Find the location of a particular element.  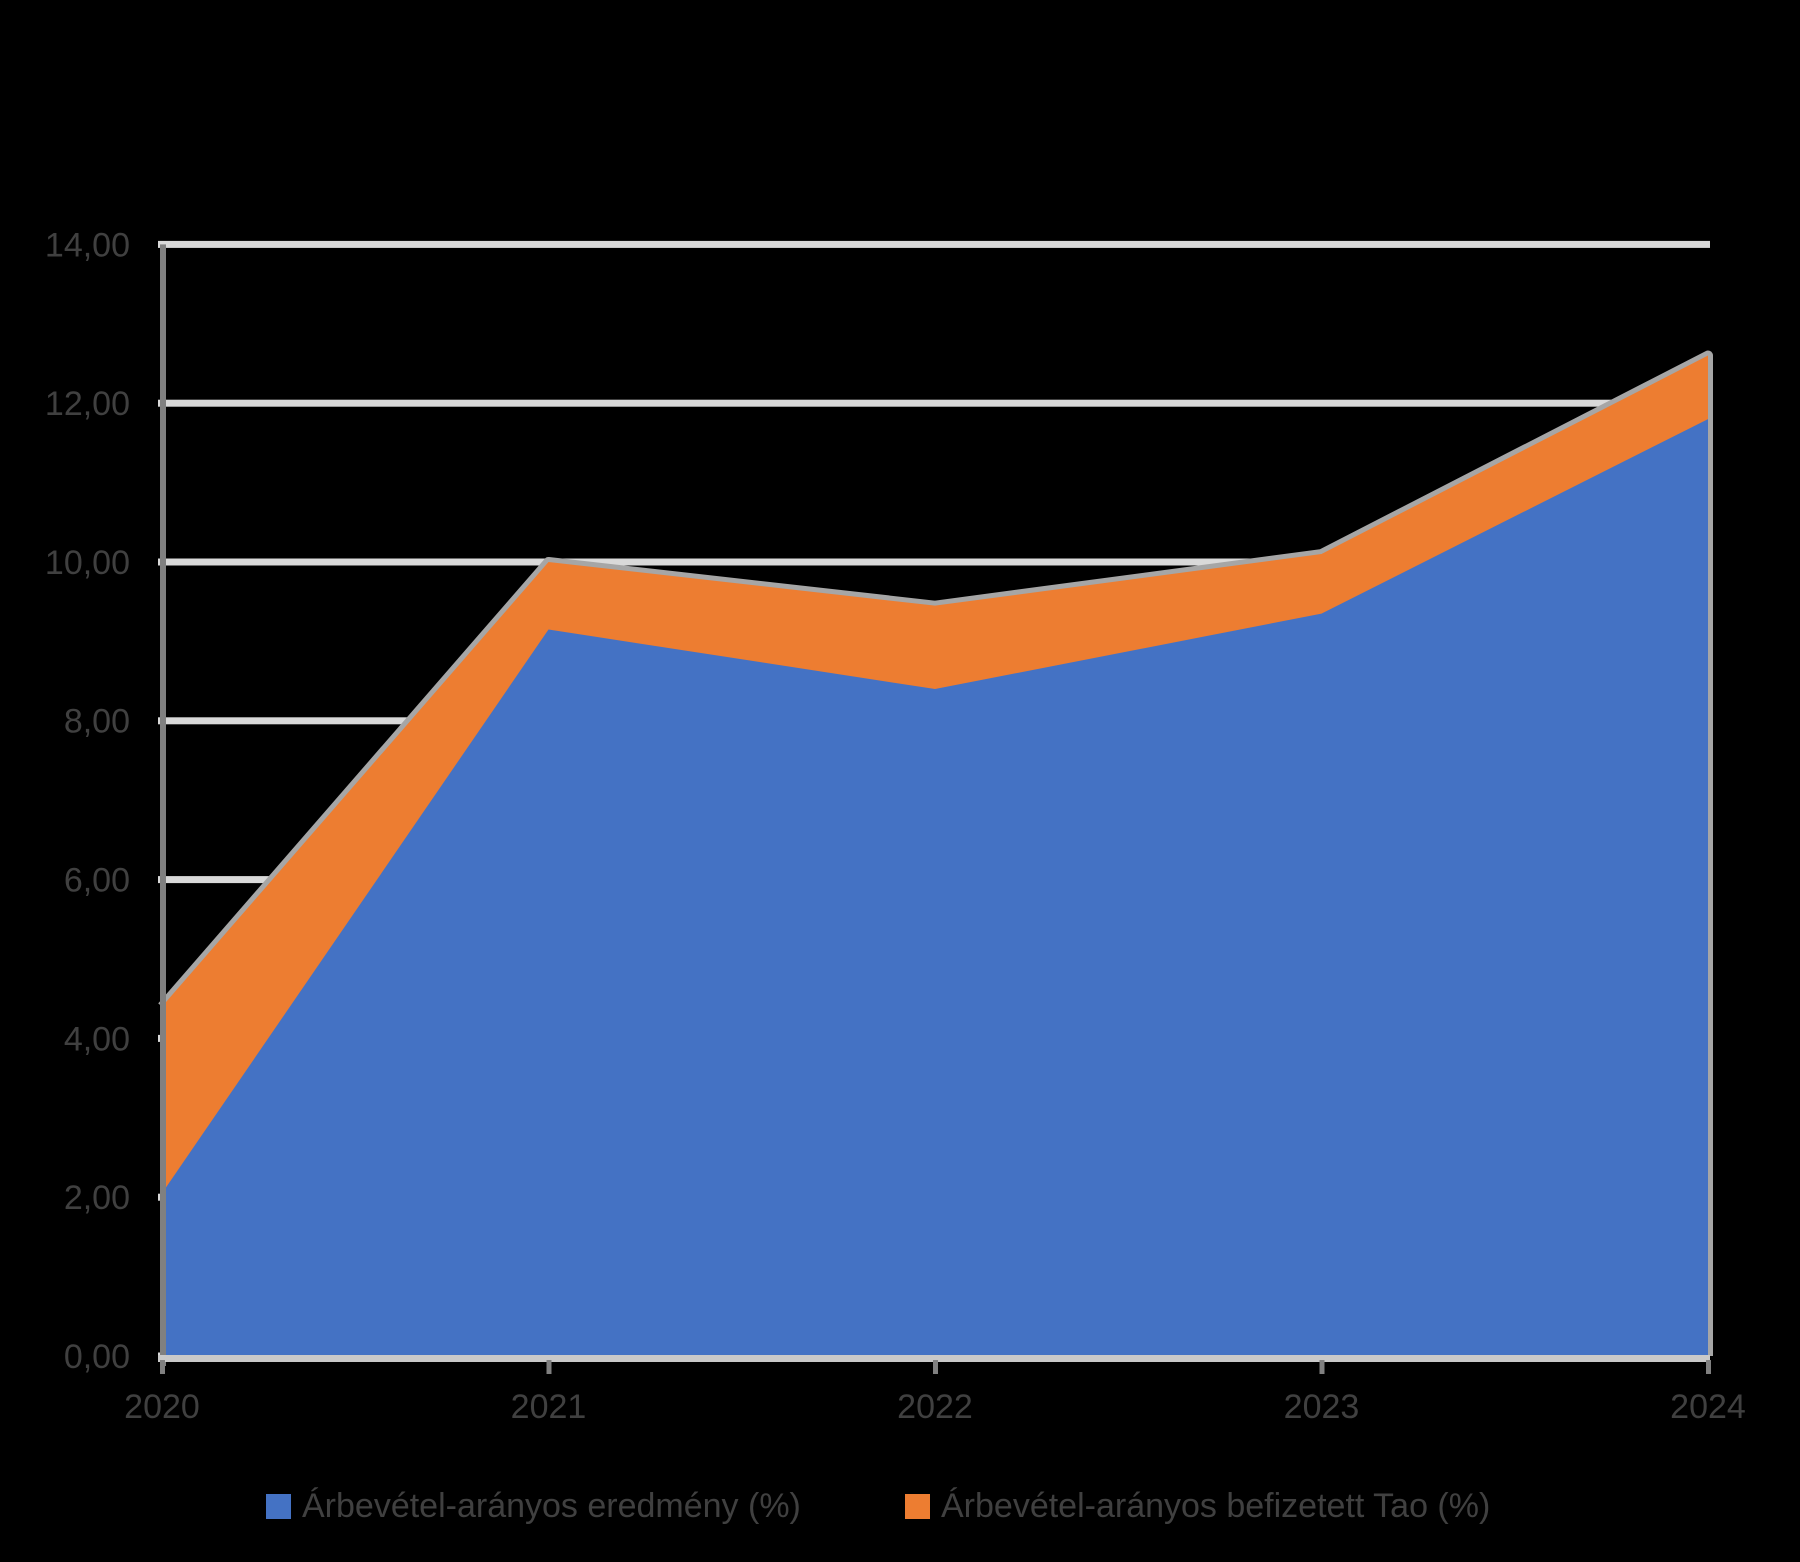

y-axis-label: 2,00 is located at coordinates (97, 1198).